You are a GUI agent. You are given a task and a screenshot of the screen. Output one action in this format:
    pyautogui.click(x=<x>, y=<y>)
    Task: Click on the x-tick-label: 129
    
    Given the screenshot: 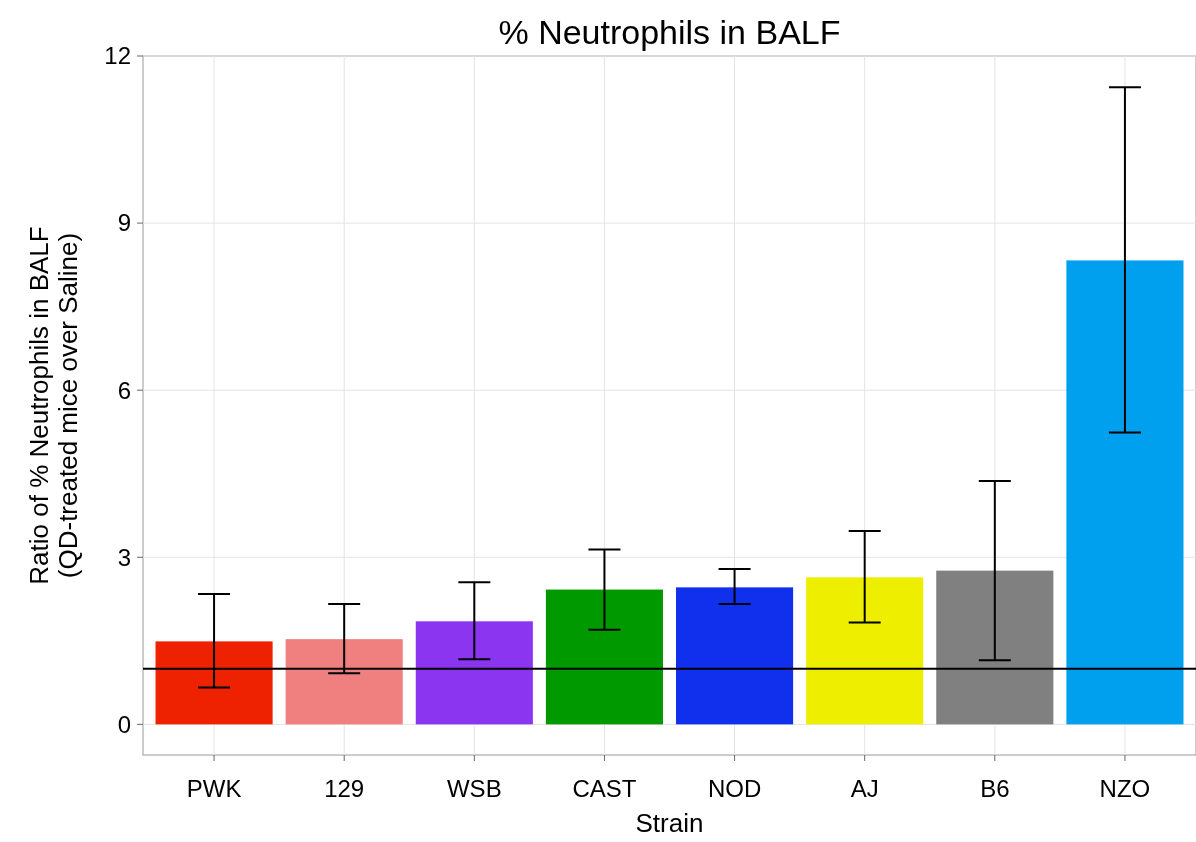 What is the action you would take?
    pyautogui.click(x=344, y=788)
    